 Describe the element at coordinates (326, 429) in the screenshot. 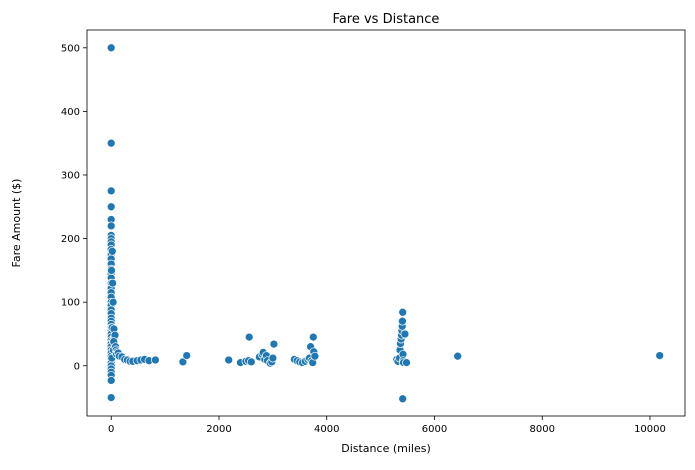

I see `x-tick-label: 4000` at that location.